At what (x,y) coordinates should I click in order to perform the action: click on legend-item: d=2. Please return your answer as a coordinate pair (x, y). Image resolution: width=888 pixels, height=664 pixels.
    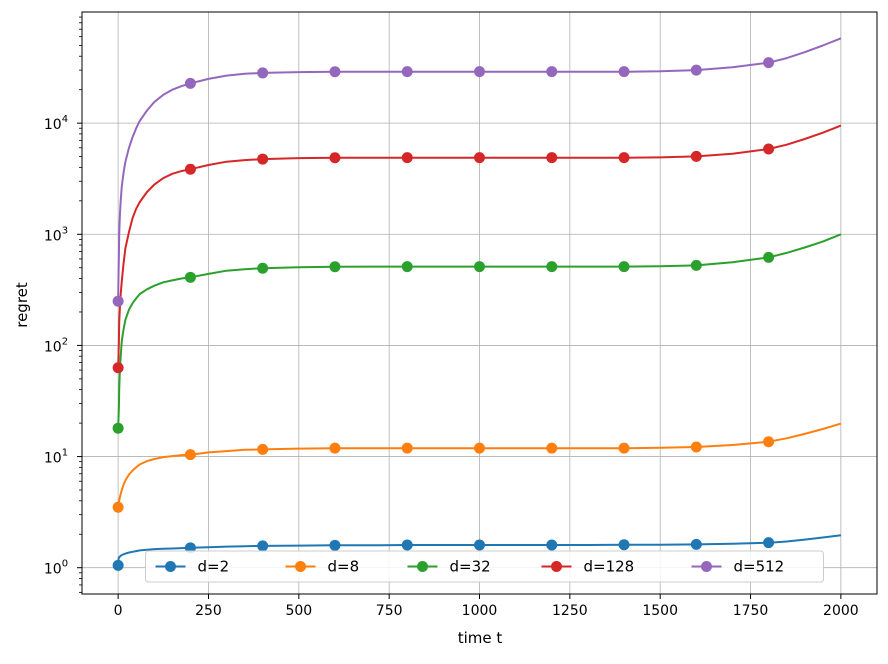
    Looking at the image, I should click on (192, 567).